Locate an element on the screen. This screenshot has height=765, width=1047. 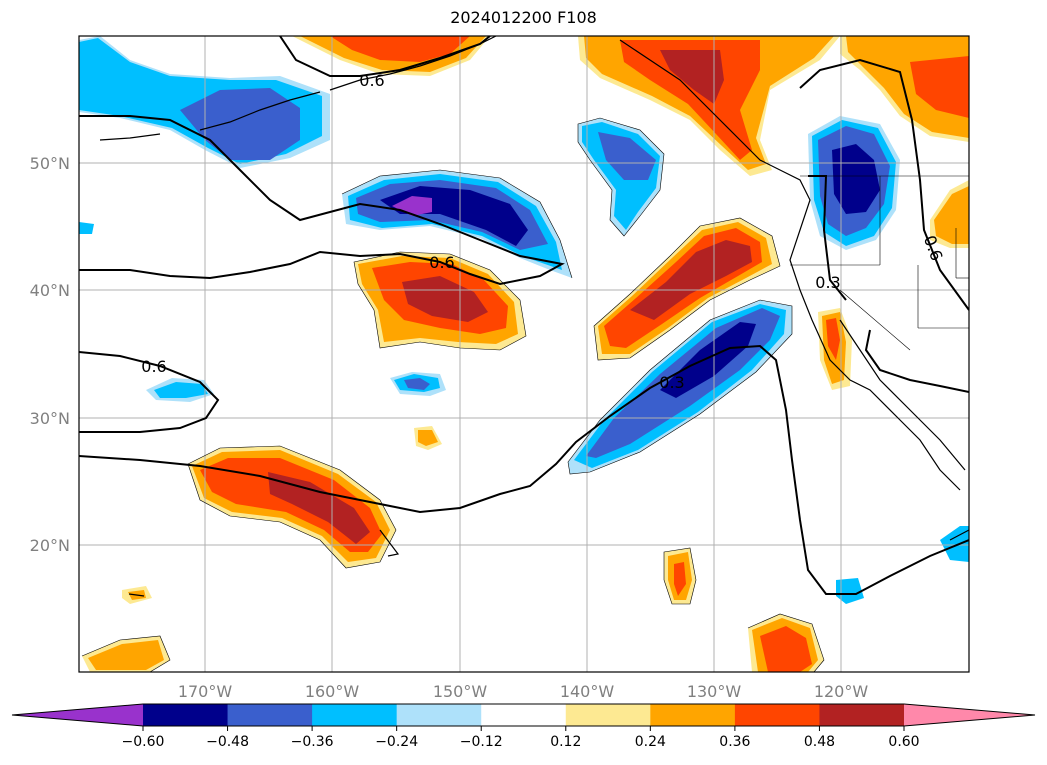
lon-label: 120°W is located at coordinates (841, 691).